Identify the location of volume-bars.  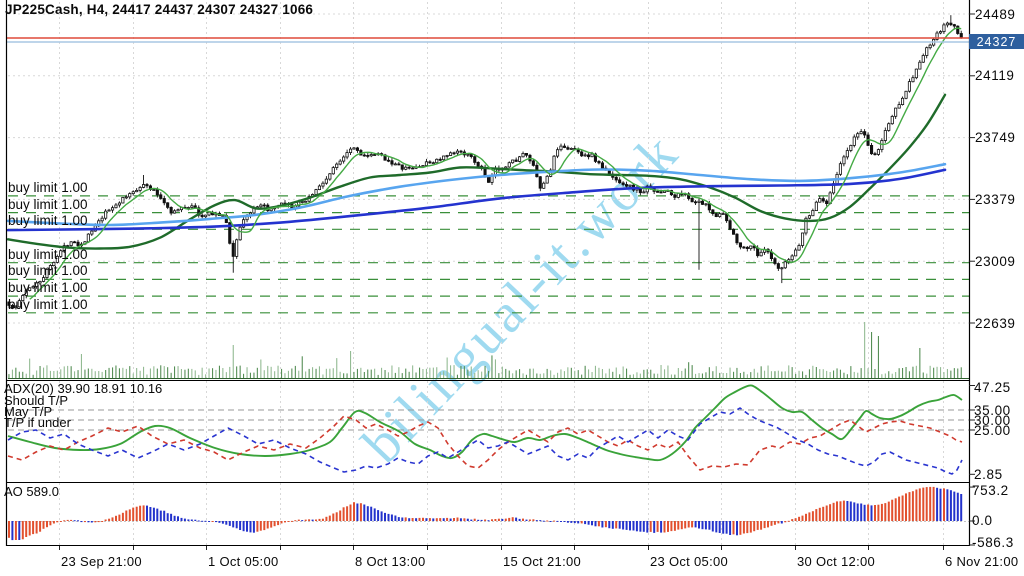
(488, 350).